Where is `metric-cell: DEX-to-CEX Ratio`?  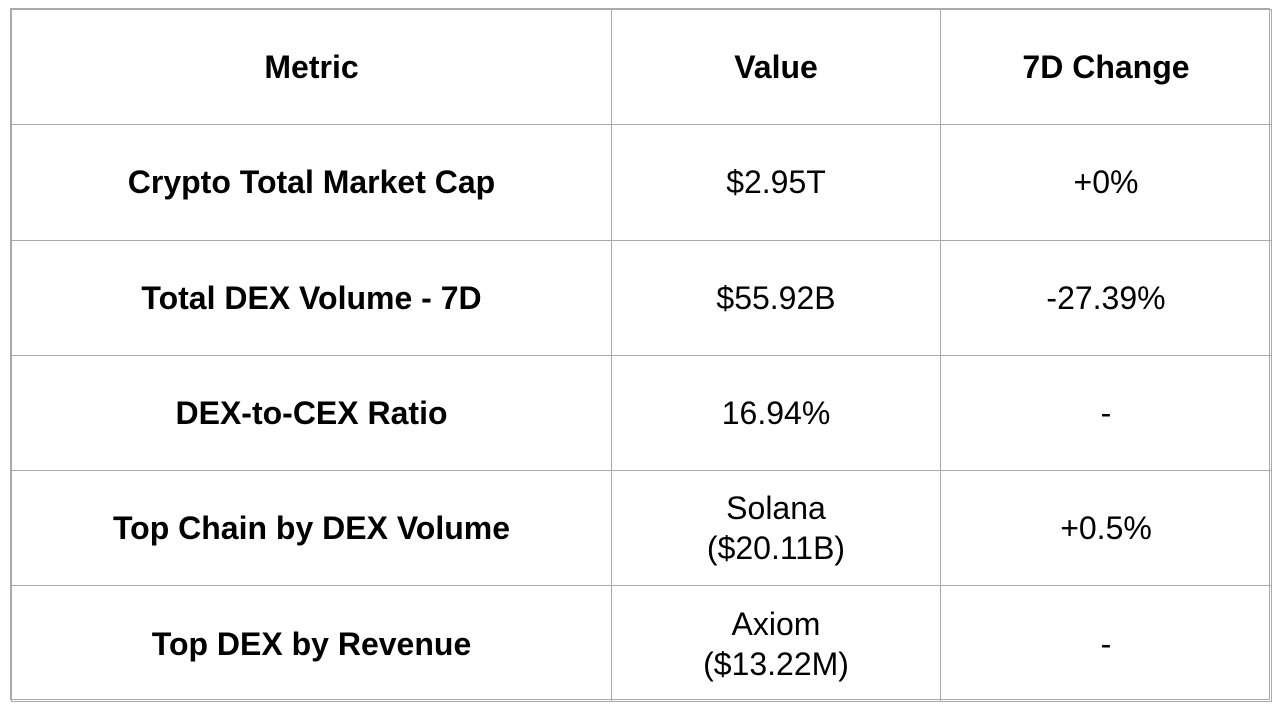
metric-cell: DEX-to-CEX Ratio is located at coordinates (311, 413).